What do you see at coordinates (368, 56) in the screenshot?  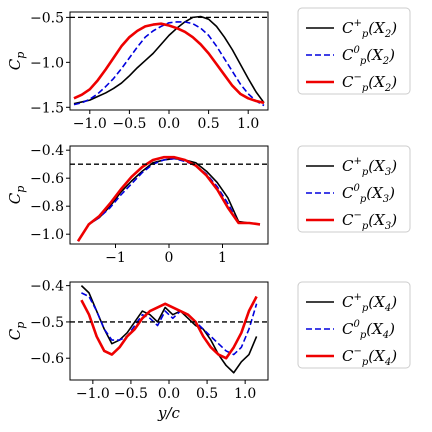 I see `legend-entry-label: C0p(X2)` at bounding box center [368, 56].